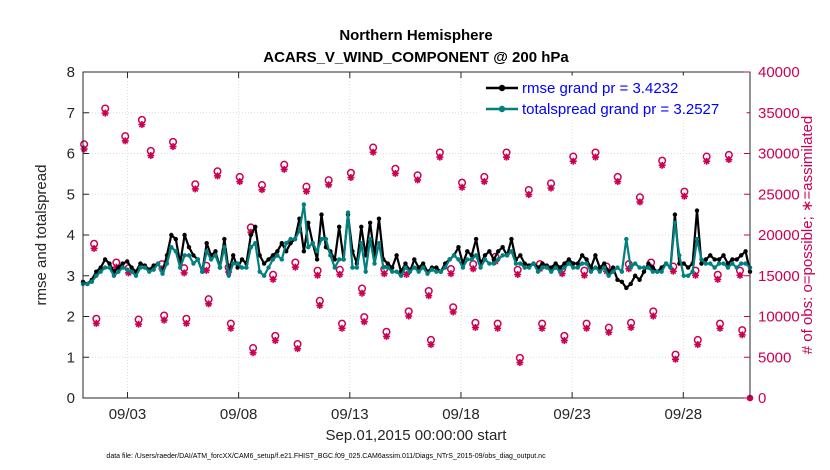 This screenshot has height=470, width=830. Describe the element at coordinates (71, 194) in the screenshot. I see `y-left-tick-label: 5` at that location.